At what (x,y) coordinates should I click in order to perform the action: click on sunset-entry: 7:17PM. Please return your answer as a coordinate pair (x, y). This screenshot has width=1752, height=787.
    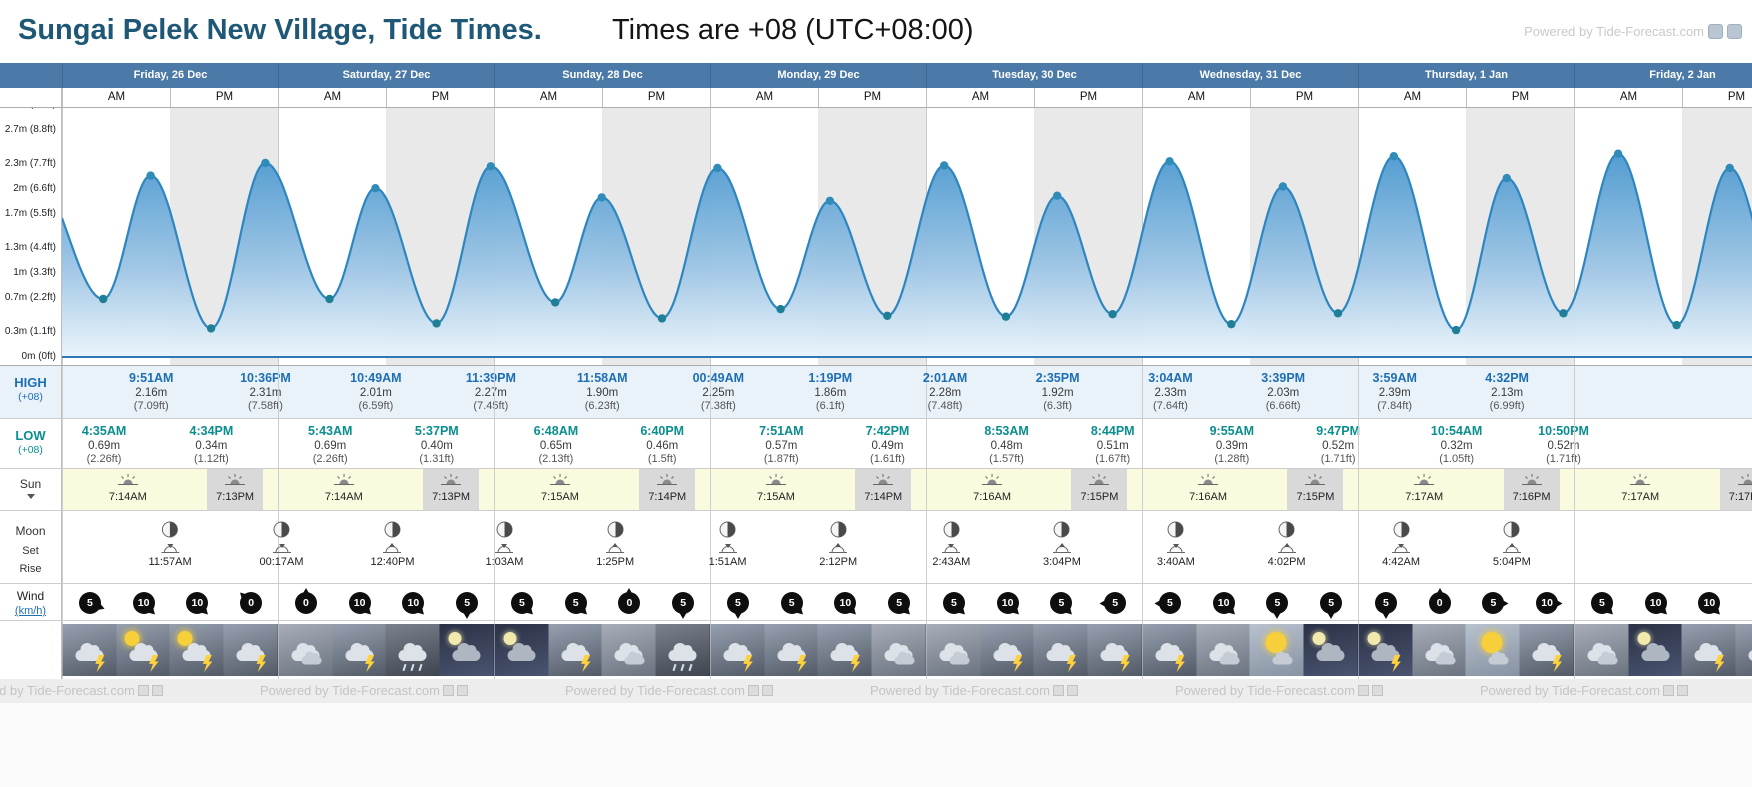
    Looking at the image, I should click on (1735, 489).